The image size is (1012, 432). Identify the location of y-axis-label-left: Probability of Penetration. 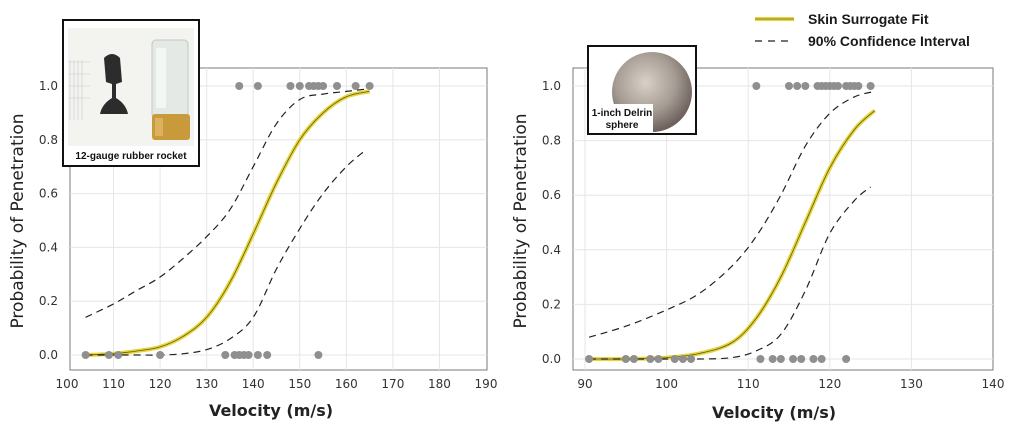
(18, 220).